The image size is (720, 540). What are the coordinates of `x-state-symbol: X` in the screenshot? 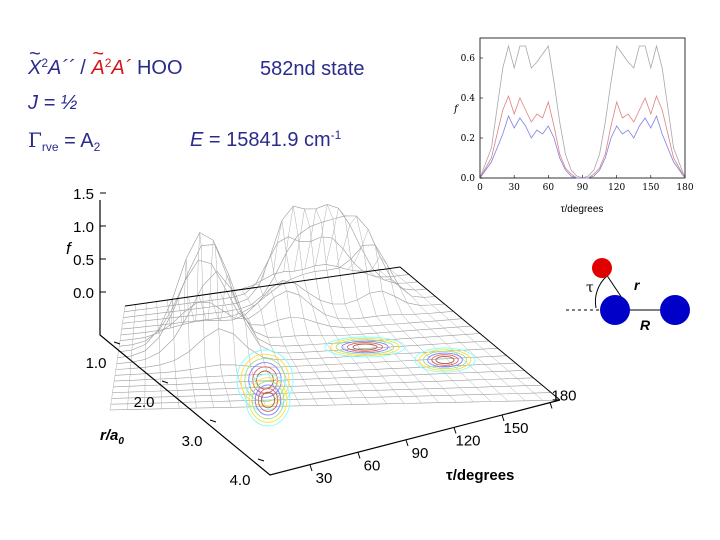 It's located at (34, 61).